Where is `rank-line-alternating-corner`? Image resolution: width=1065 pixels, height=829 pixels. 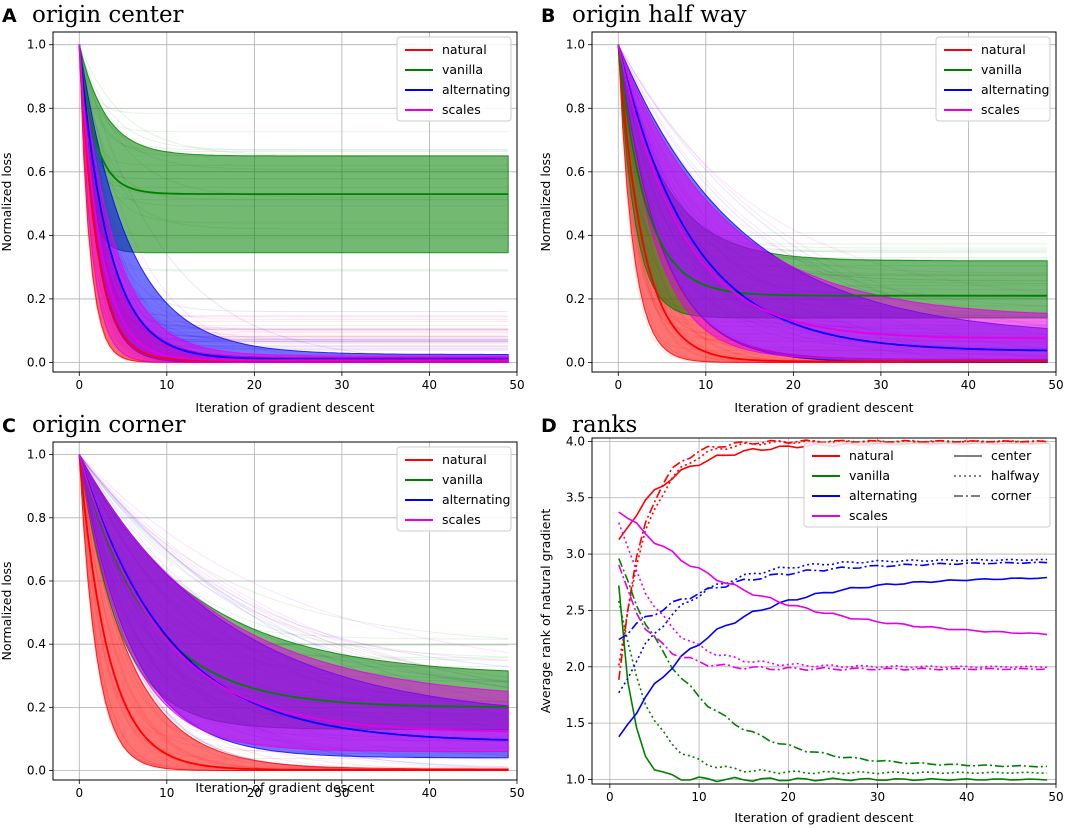
rank-line-alternating-corner is located at coordinates (833, 601).